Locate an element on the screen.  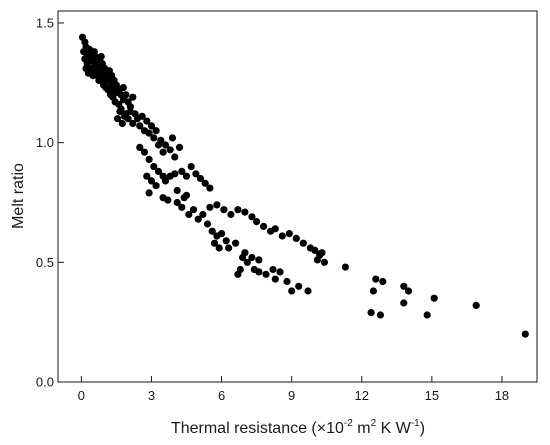
x-axis-title-m: m is located at coordinates (362, 428).